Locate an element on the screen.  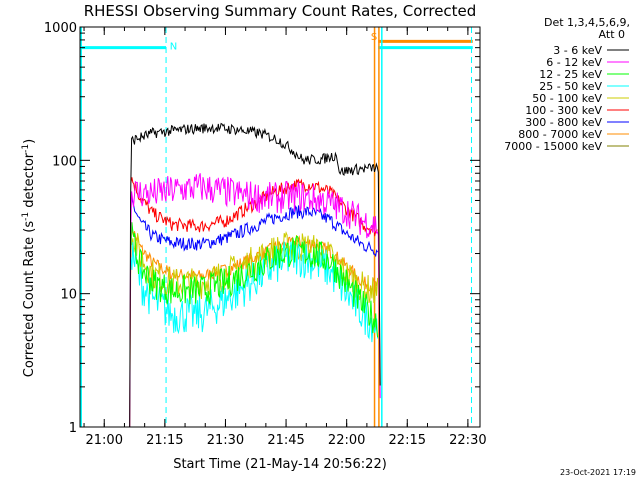
legend-label-8: 7000 - 15000 keV is located at coordinates (553, 146).